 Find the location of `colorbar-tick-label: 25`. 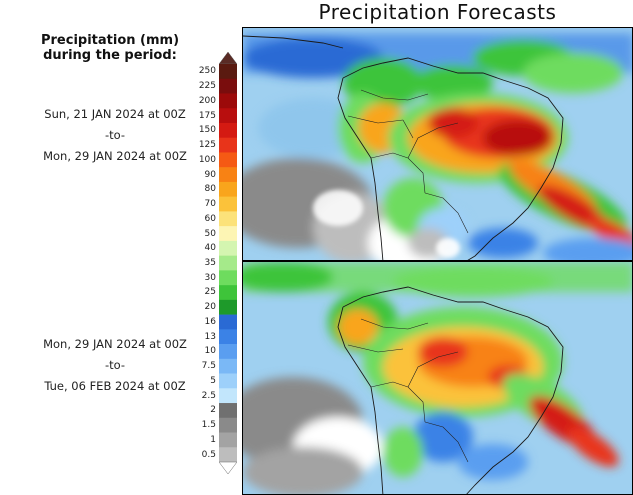

colorbar-tick-label: 25 is located at coordinates (210, 292).